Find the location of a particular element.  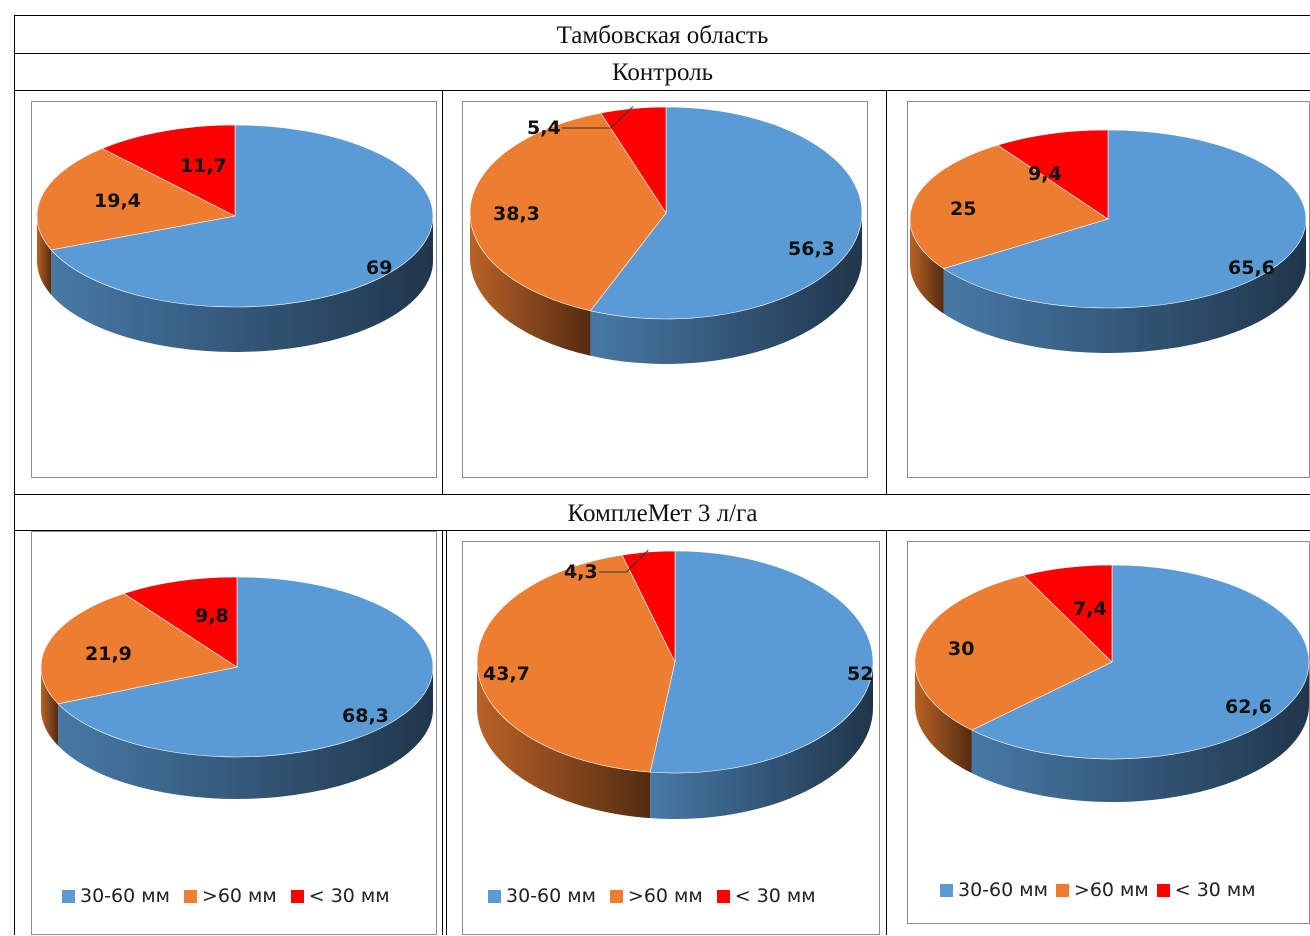

pie-svg: 69 19,4 11,7 is located at coordinates (235, 238).